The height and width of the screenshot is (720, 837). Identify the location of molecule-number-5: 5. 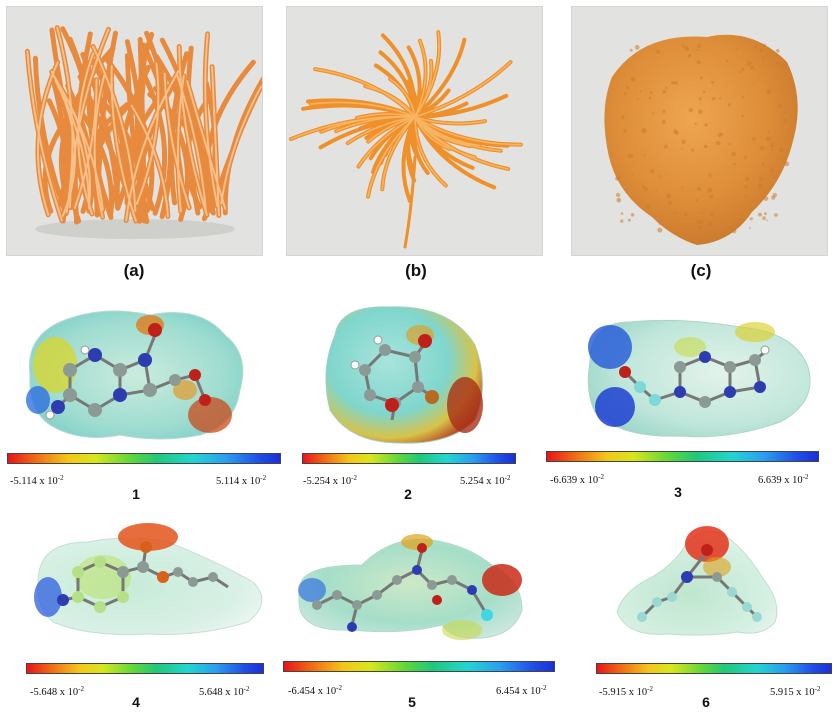
(412, 702).